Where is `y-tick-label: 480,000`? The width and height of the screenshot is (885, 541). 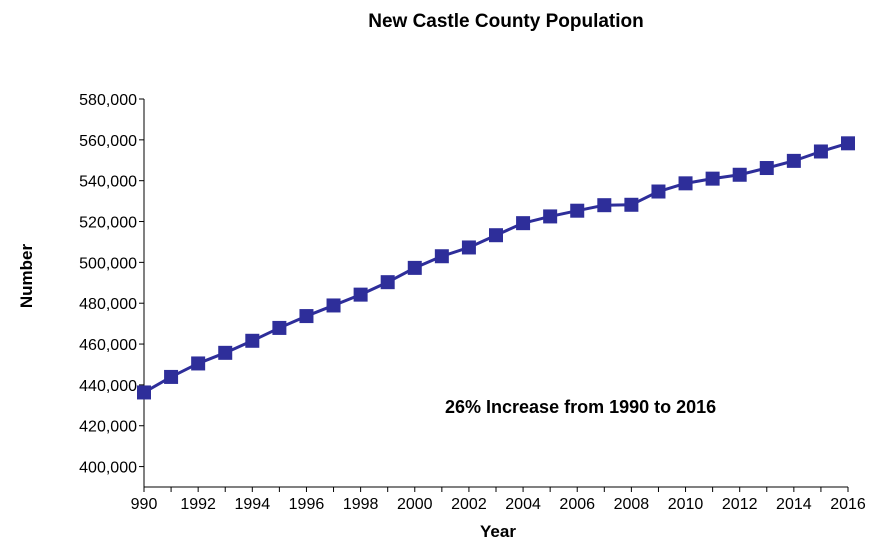
y-tick-label: 480,000 is located at coordinates (108, 304).